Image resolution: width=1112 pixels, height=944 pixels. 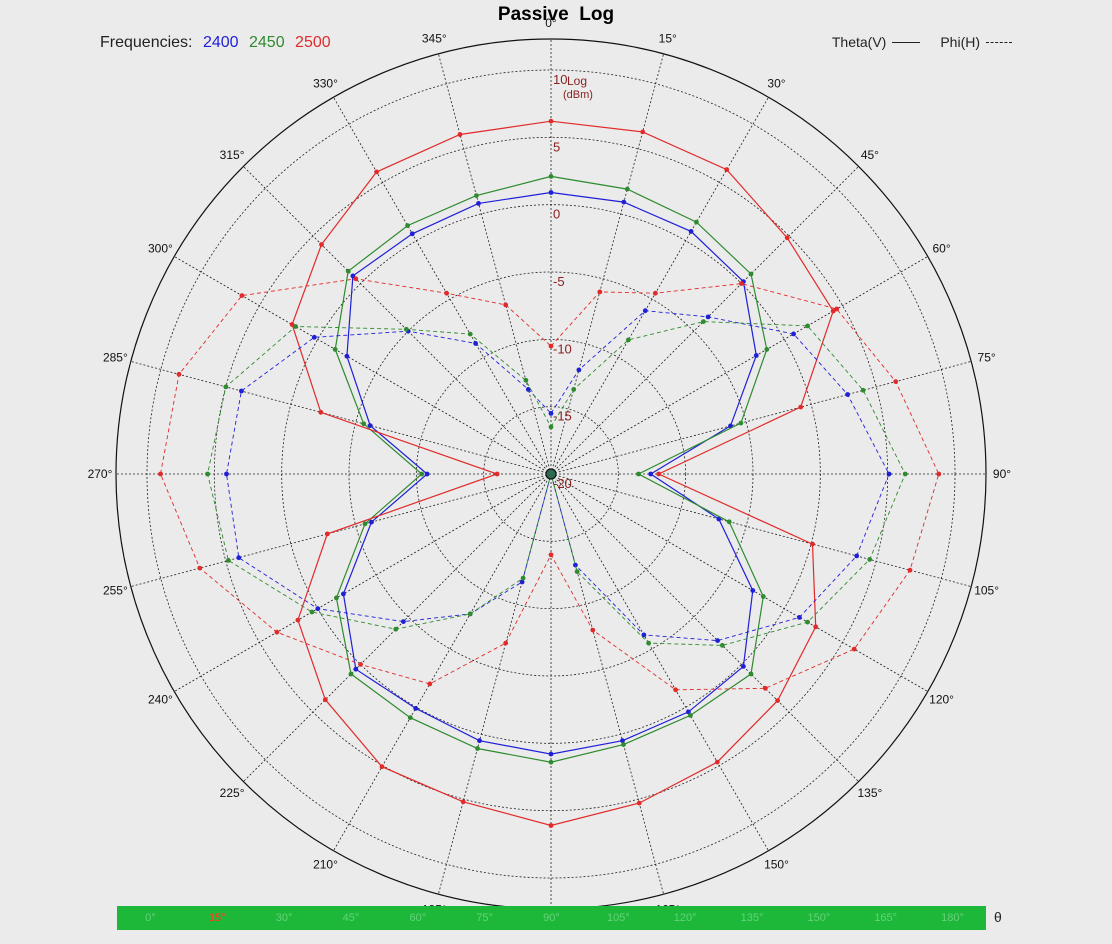 What do you see at coordinates (886, 918) in the screenshot?
I see `slider-tick: 165°` at bounding box center [886, 918].